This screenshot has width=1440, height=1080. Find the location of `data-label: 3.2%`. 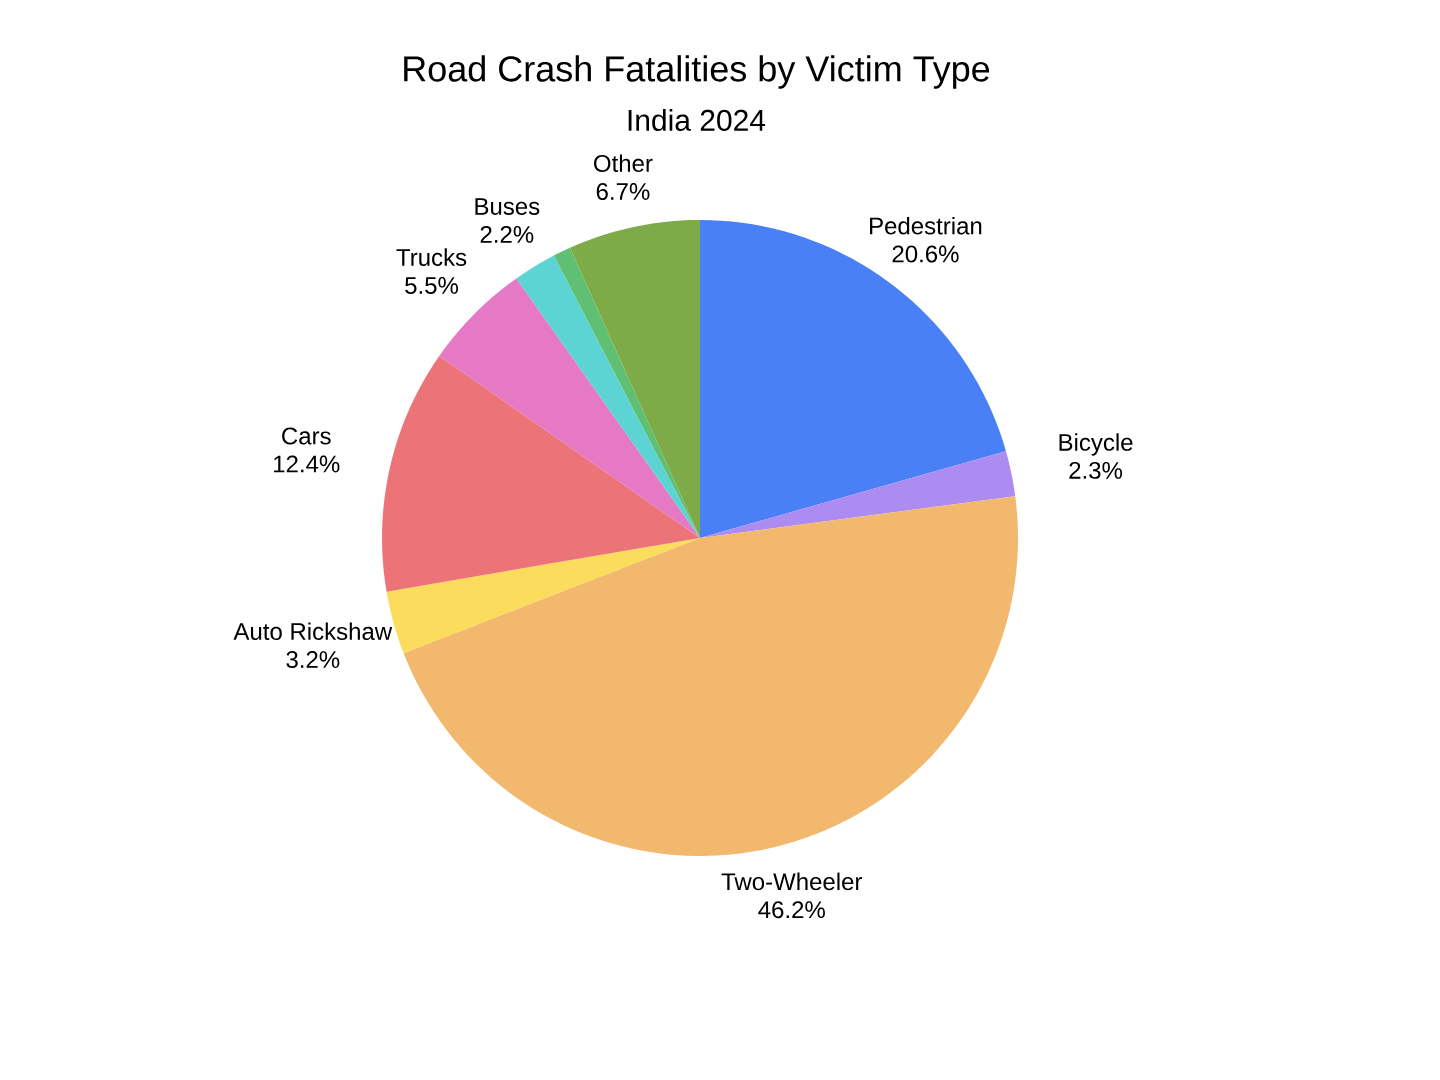

data-label: 3.2% is located at coordinates (313, 660).